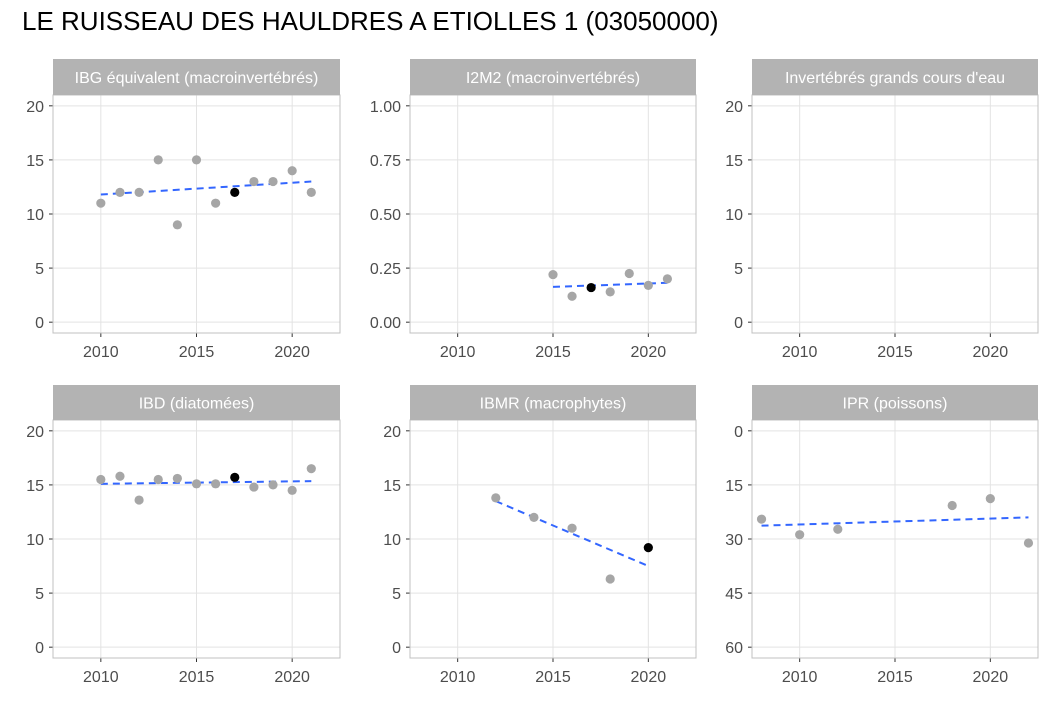 This screenshot has height=708, width=1062. What do you see at coordinates (734, 594) in the screenshot?
I see `y-tick-label: 45` at bounding box center [734, 594].